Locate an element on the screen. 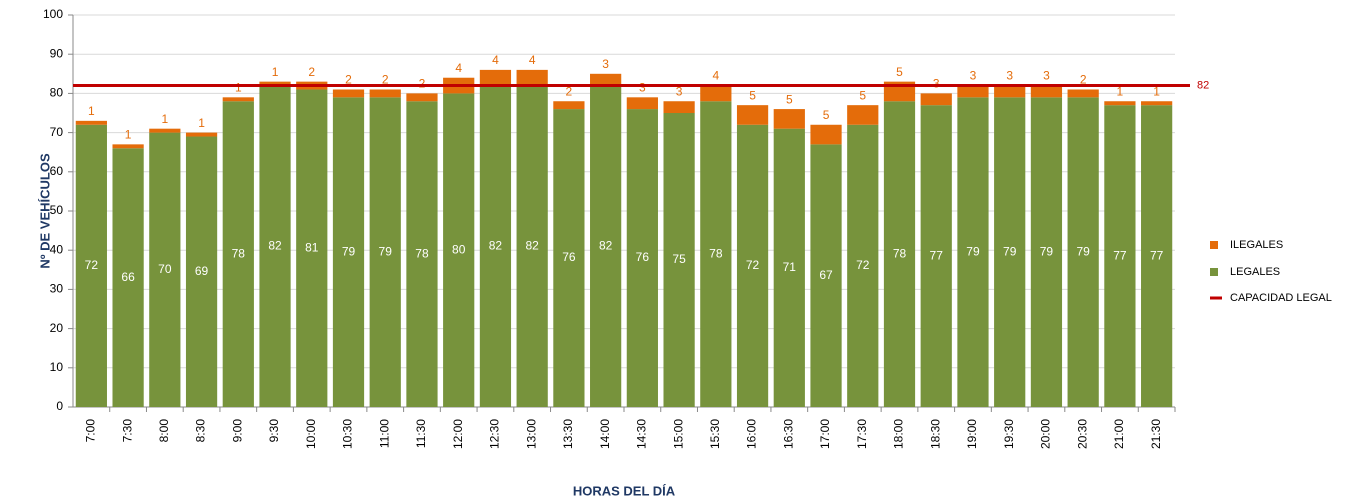  data-label: 81 is located at coordinates (312, 247).